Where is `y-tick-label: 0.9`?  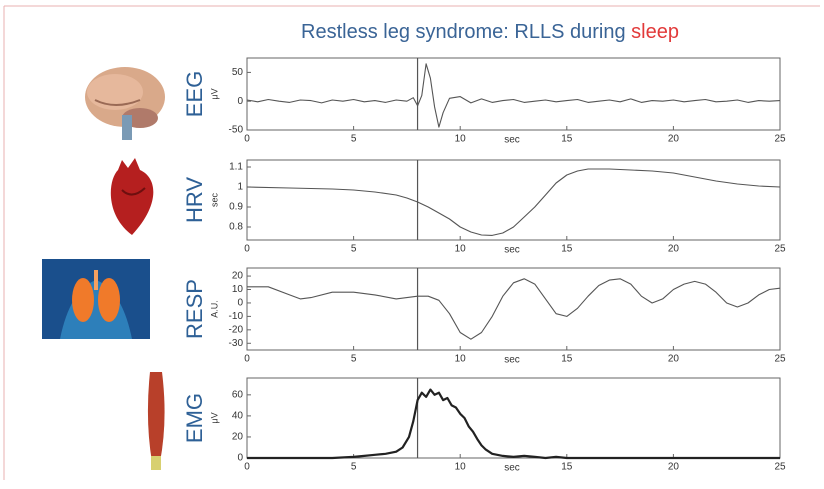
y-tick-label: 0.9 is located at coordinates (236, 207).